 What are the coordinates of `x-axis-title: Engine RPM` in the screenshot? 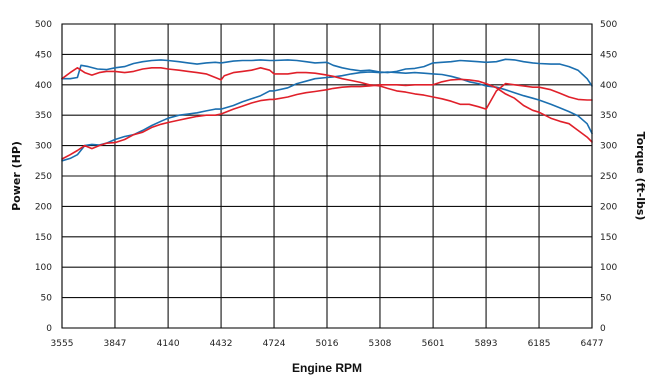 It's located at (327, 368).